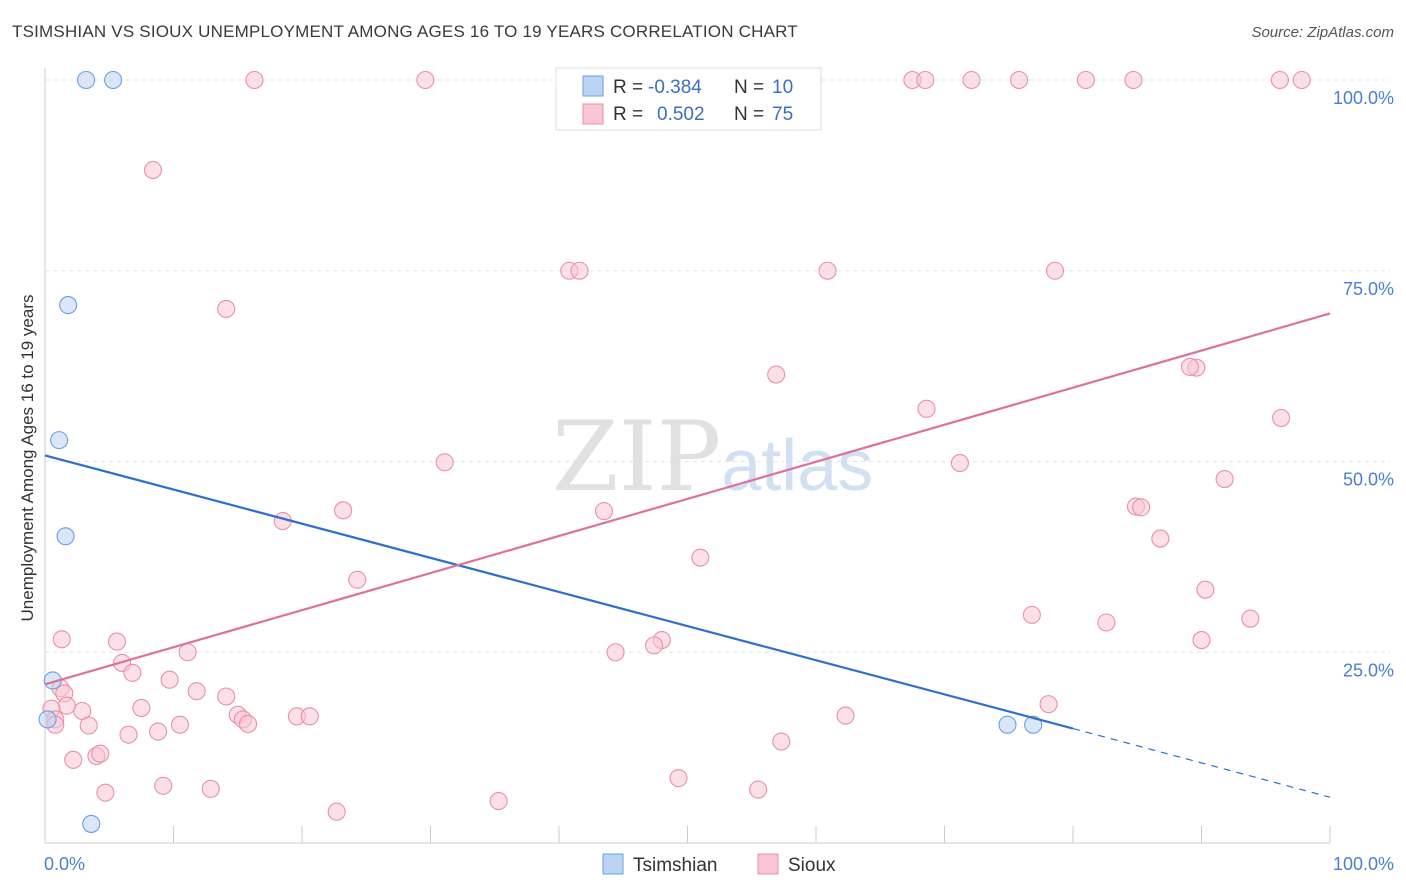 The width and height of the screenshot is (1406, 892). I want to click on legend-n-value-tsimshian: 10, so click(782, 87).